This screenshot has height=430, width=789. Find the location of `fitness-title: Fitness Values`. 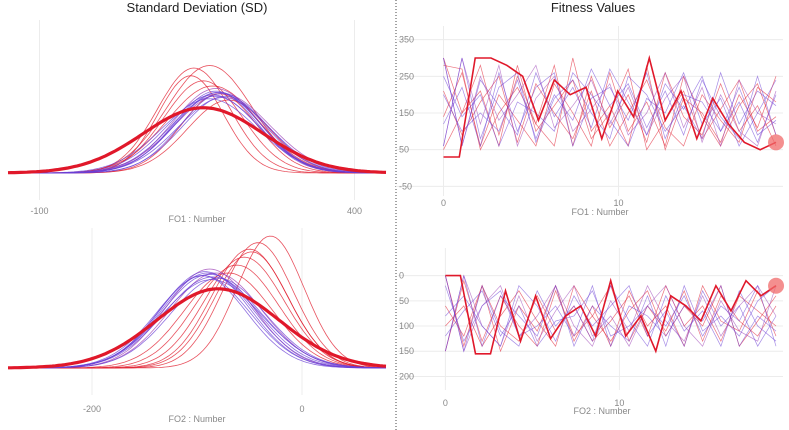

fitness-title: Fitness Values is located at coordinates (593, 7).